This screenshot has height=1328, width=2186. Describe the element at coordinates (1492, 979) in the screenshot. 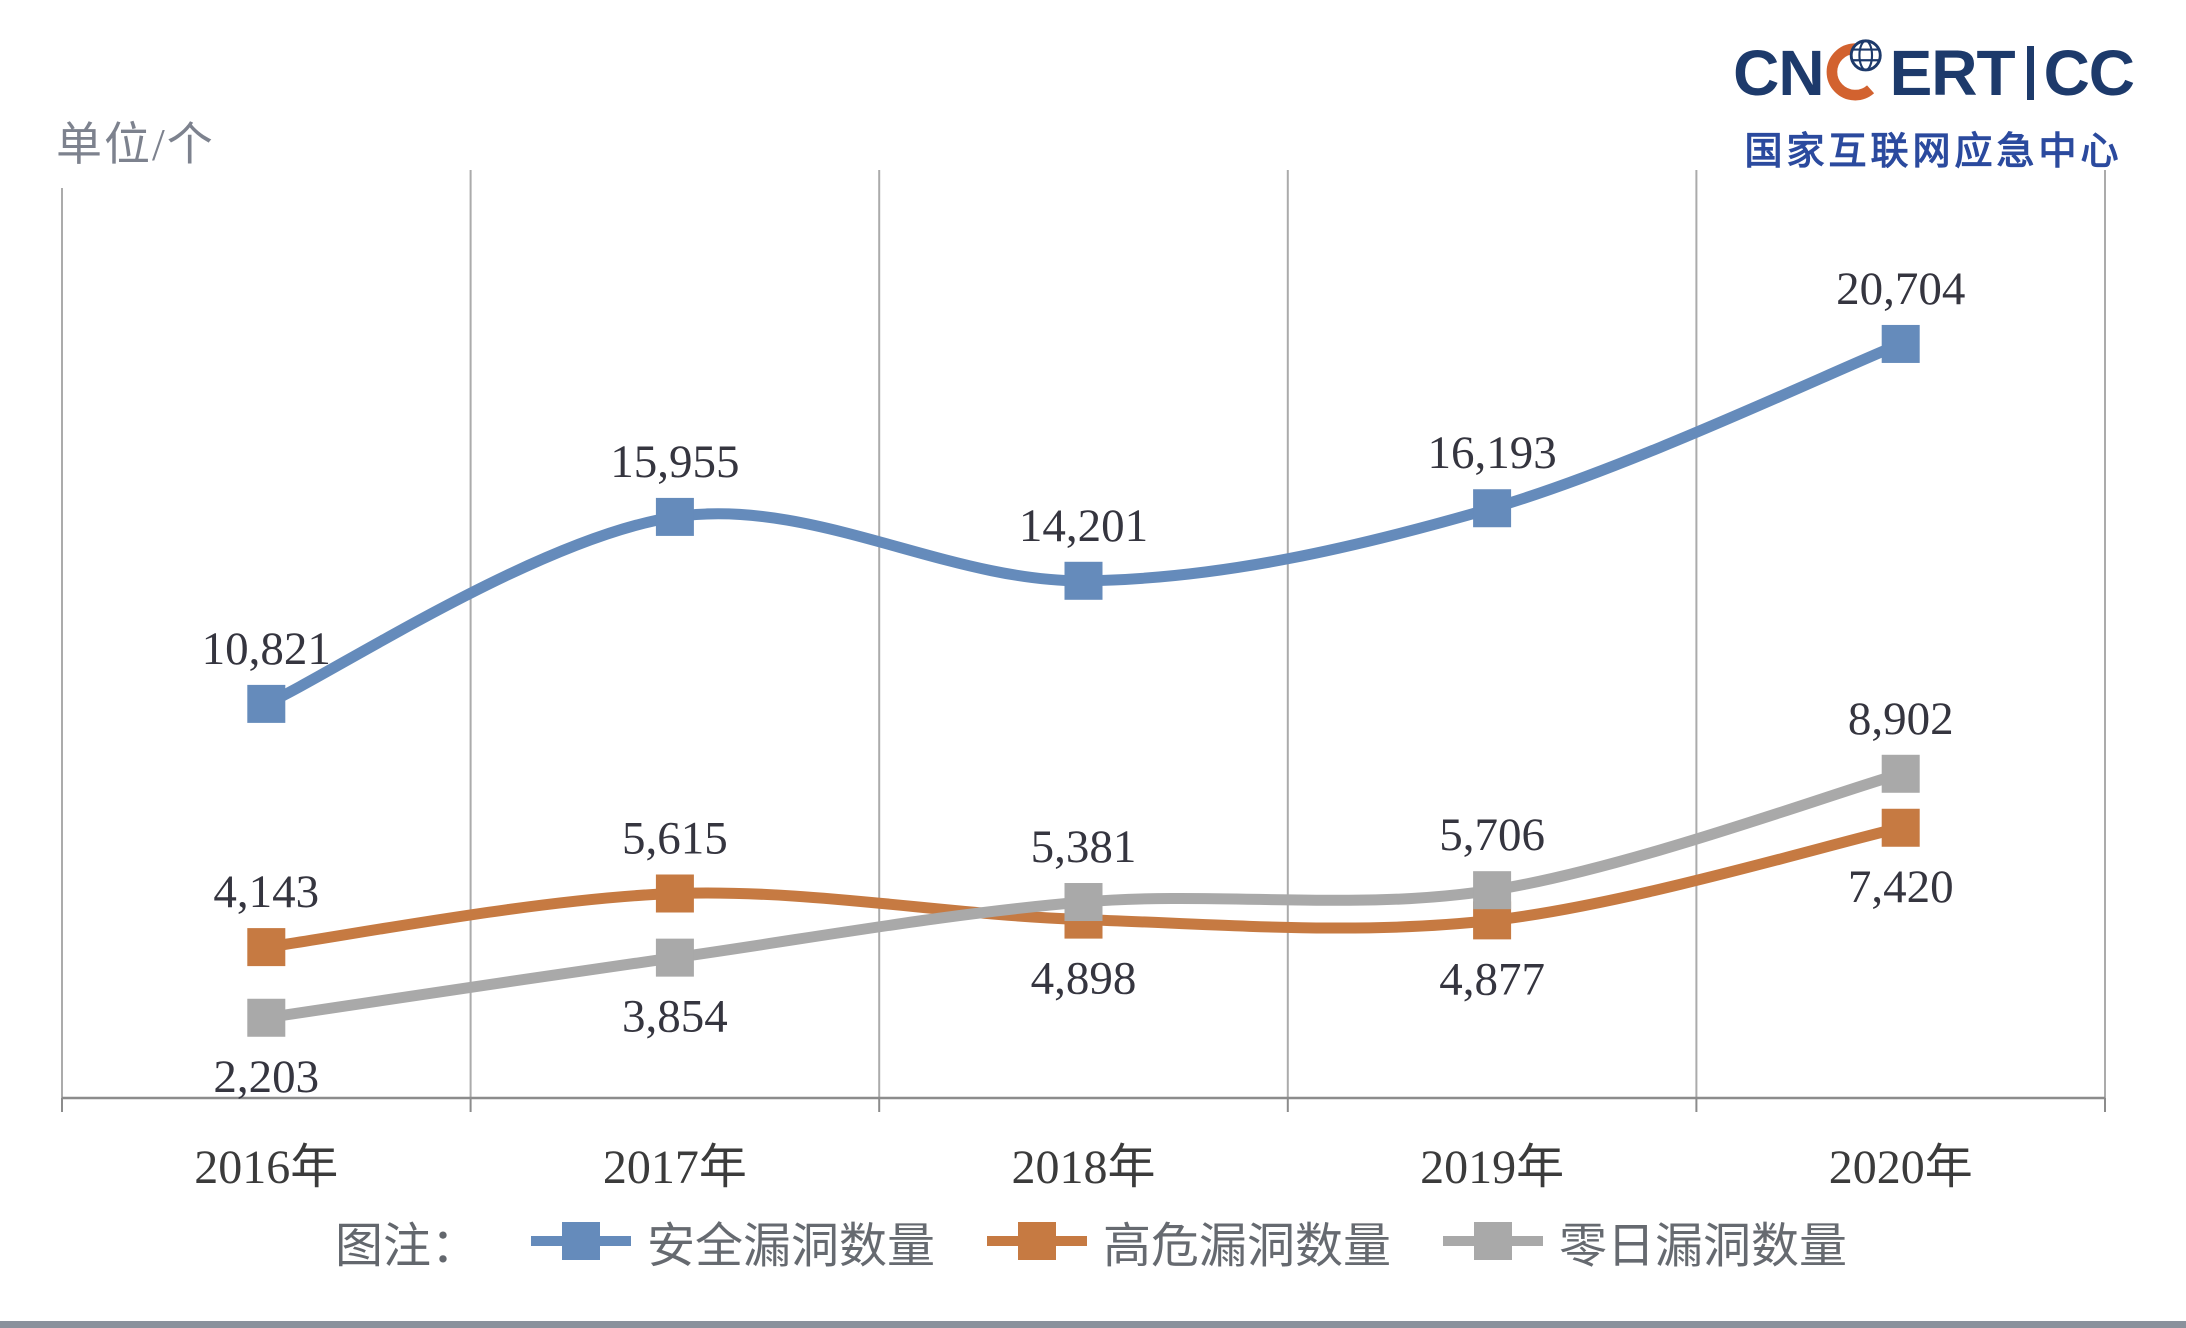

I see `data-label: 4,877` at that location.